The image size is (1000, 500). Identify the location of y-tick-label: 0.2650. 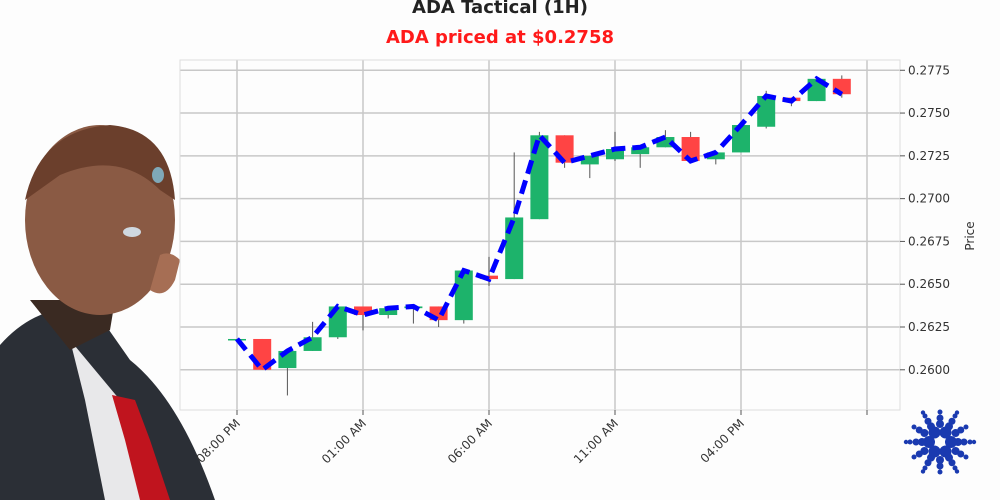
(929, 284).